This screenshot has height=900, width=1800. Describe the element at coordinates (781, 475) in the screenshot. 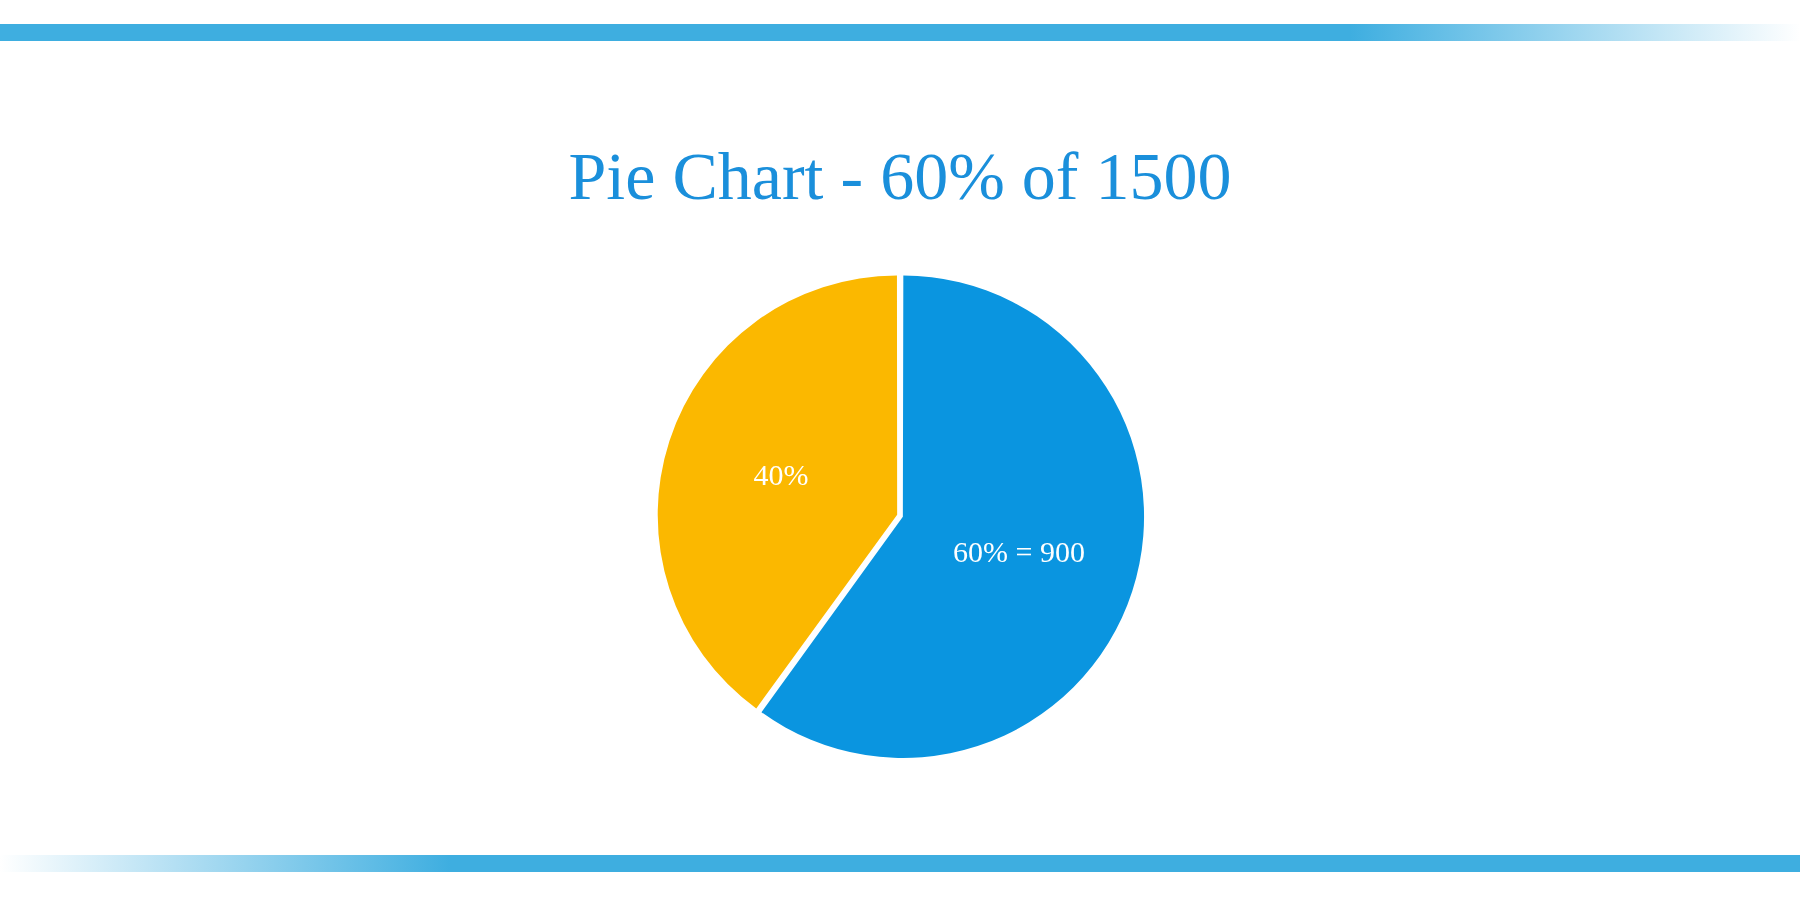

I see `data-label: 40%` at that location.